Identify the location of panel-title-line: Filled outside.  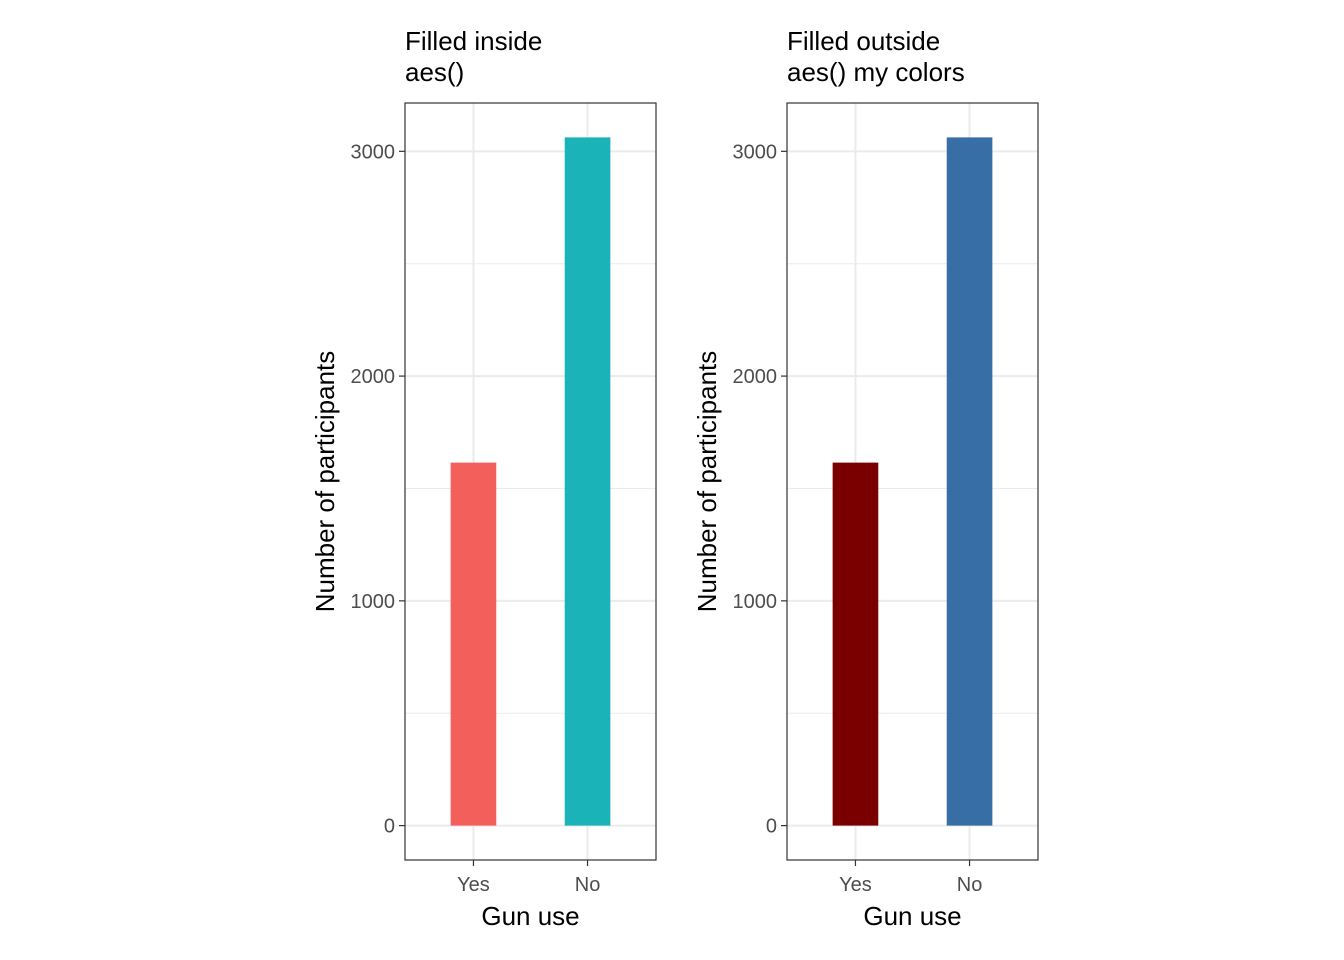
(863, 41).